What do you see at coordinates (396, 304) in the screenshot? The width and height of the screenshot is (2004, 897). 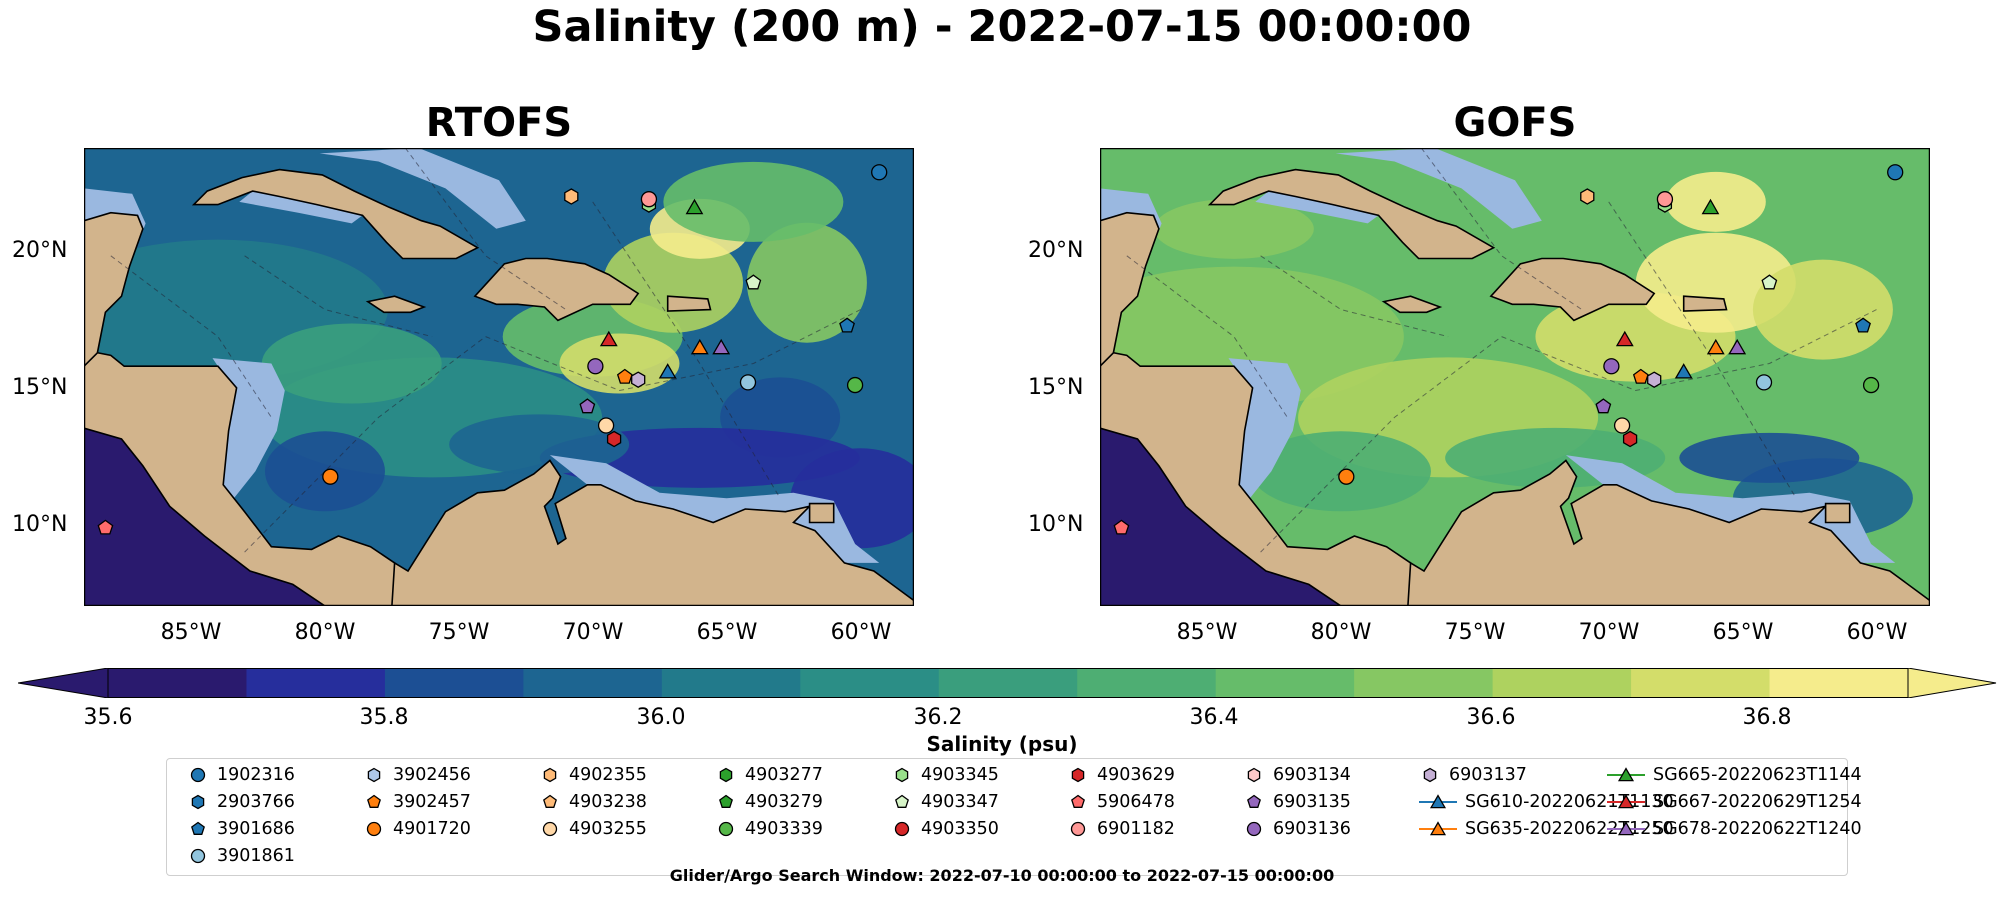 I see `land-jamaica` at bounding box center [396, 304].